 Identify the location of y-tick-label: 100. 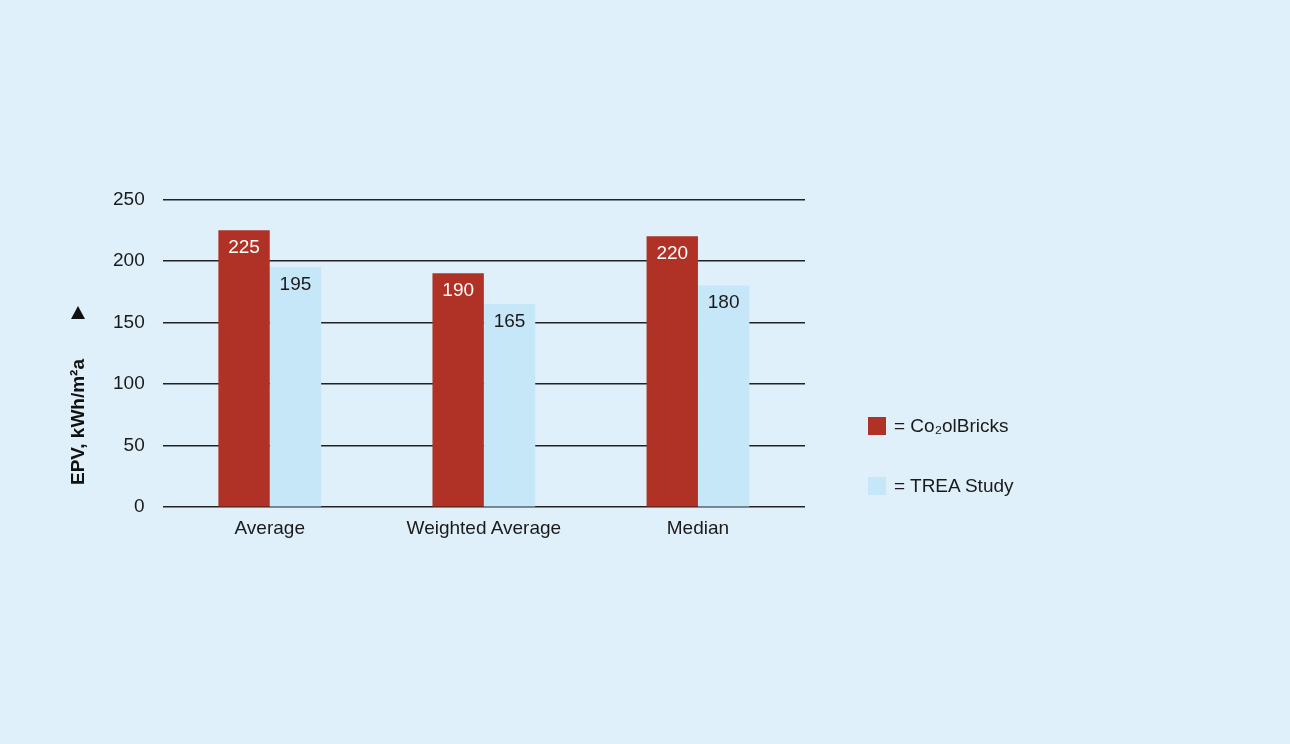
(129, 383).